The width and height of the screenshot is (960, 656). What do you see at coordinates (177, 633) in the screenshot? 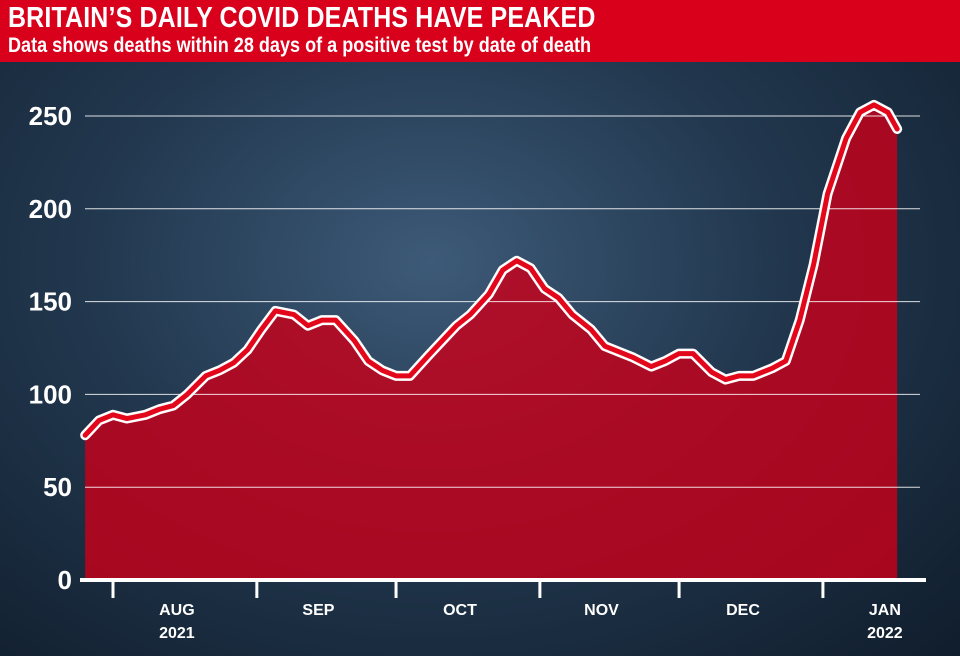
I see `x-tick-sublabel: 2021` at bounding box center [177, 633].